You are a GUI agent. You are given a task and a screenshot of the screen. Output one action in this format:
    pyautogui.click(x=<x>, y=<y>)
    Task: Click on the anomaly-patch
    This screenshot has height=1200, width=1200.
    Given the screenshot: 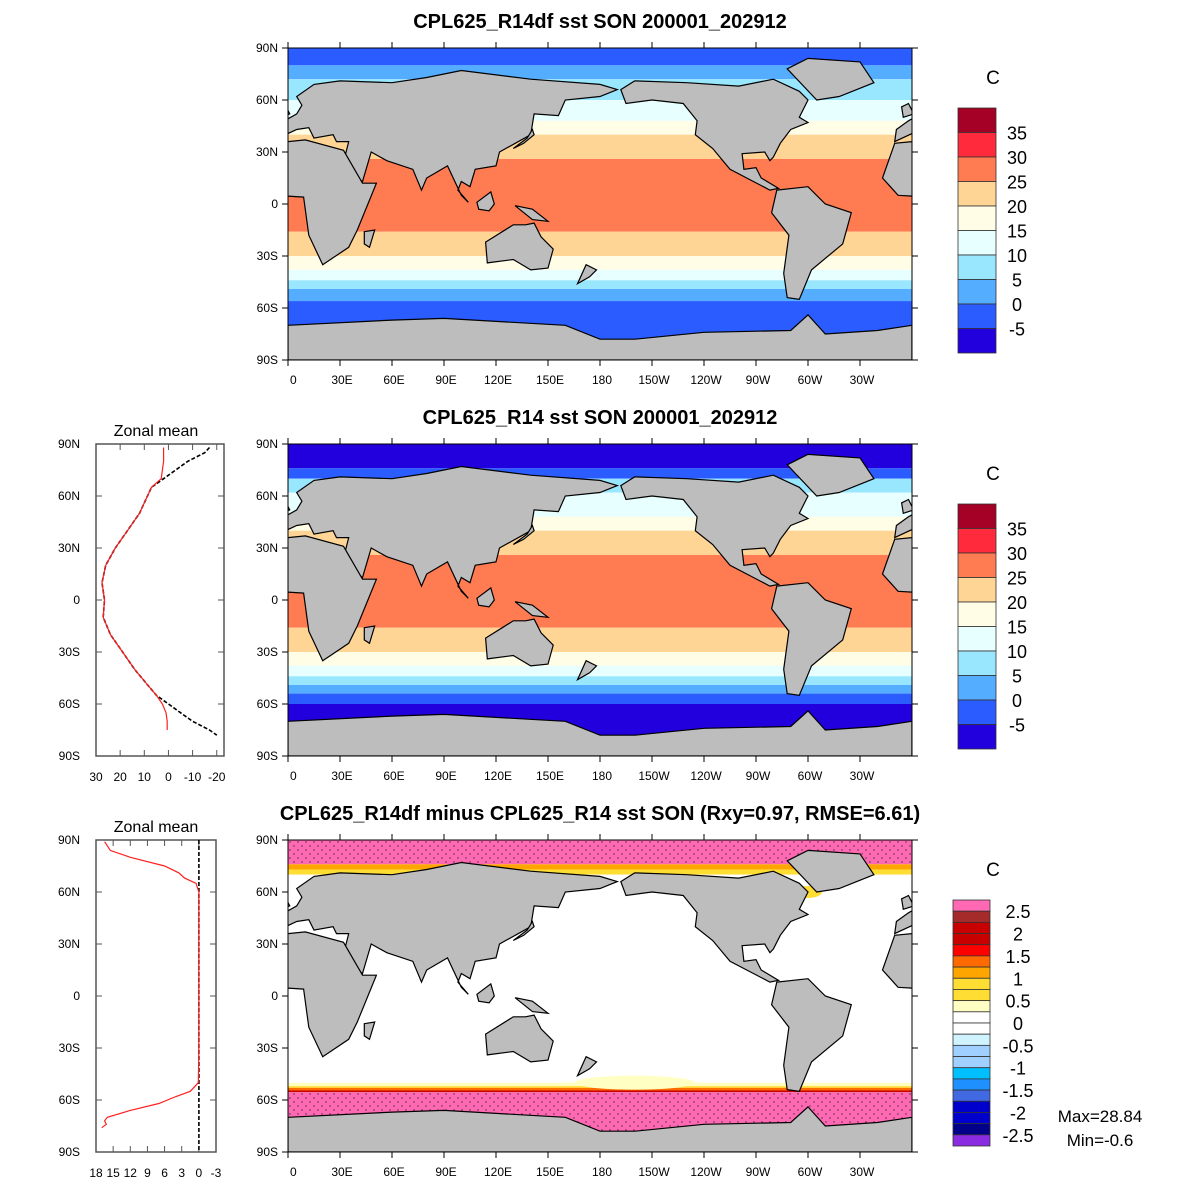 What is the action you would take?
    pyautogui.click(x=634, y=1082)
    